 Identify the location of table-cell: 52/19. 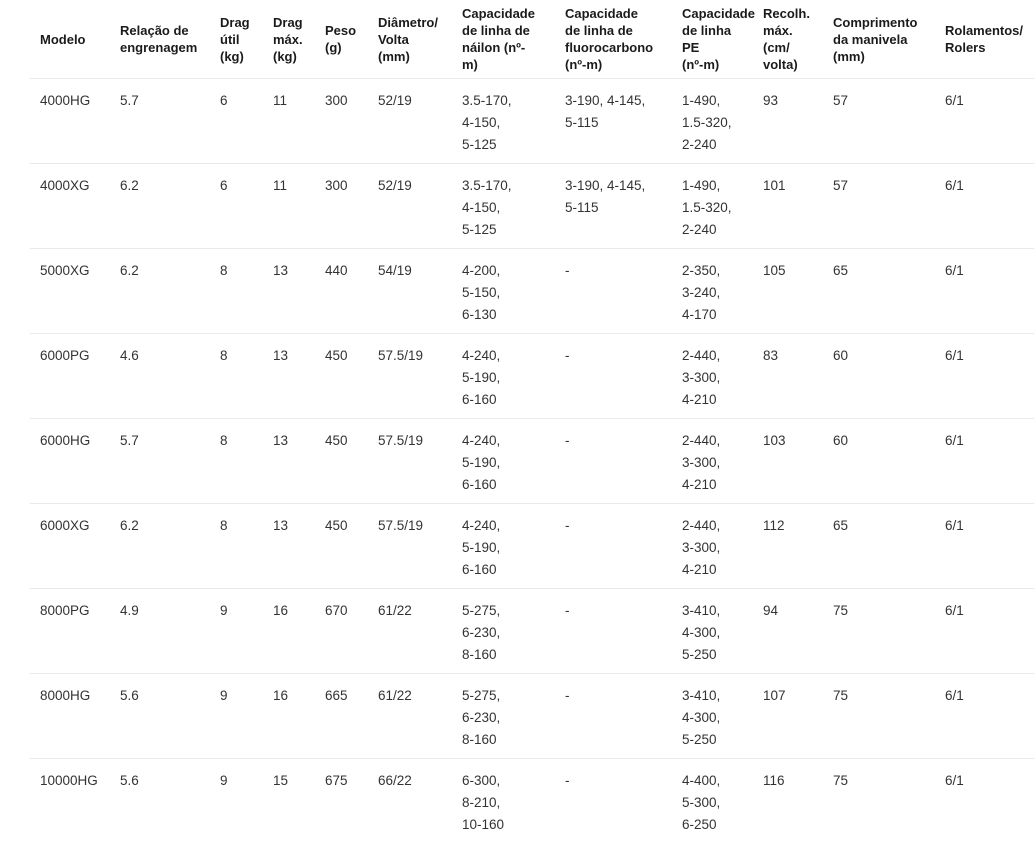
(410, 206).